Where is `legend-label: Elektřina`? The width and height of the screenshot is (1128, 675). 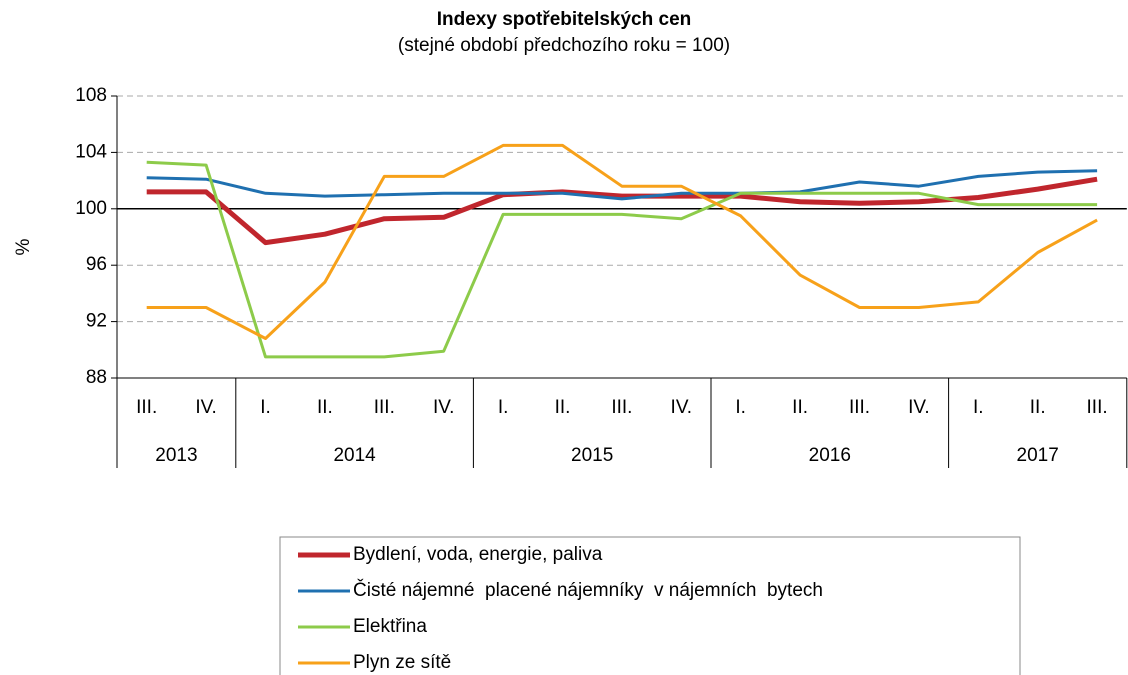 legend-label: Elektřina is located at coordinates (390, 626).